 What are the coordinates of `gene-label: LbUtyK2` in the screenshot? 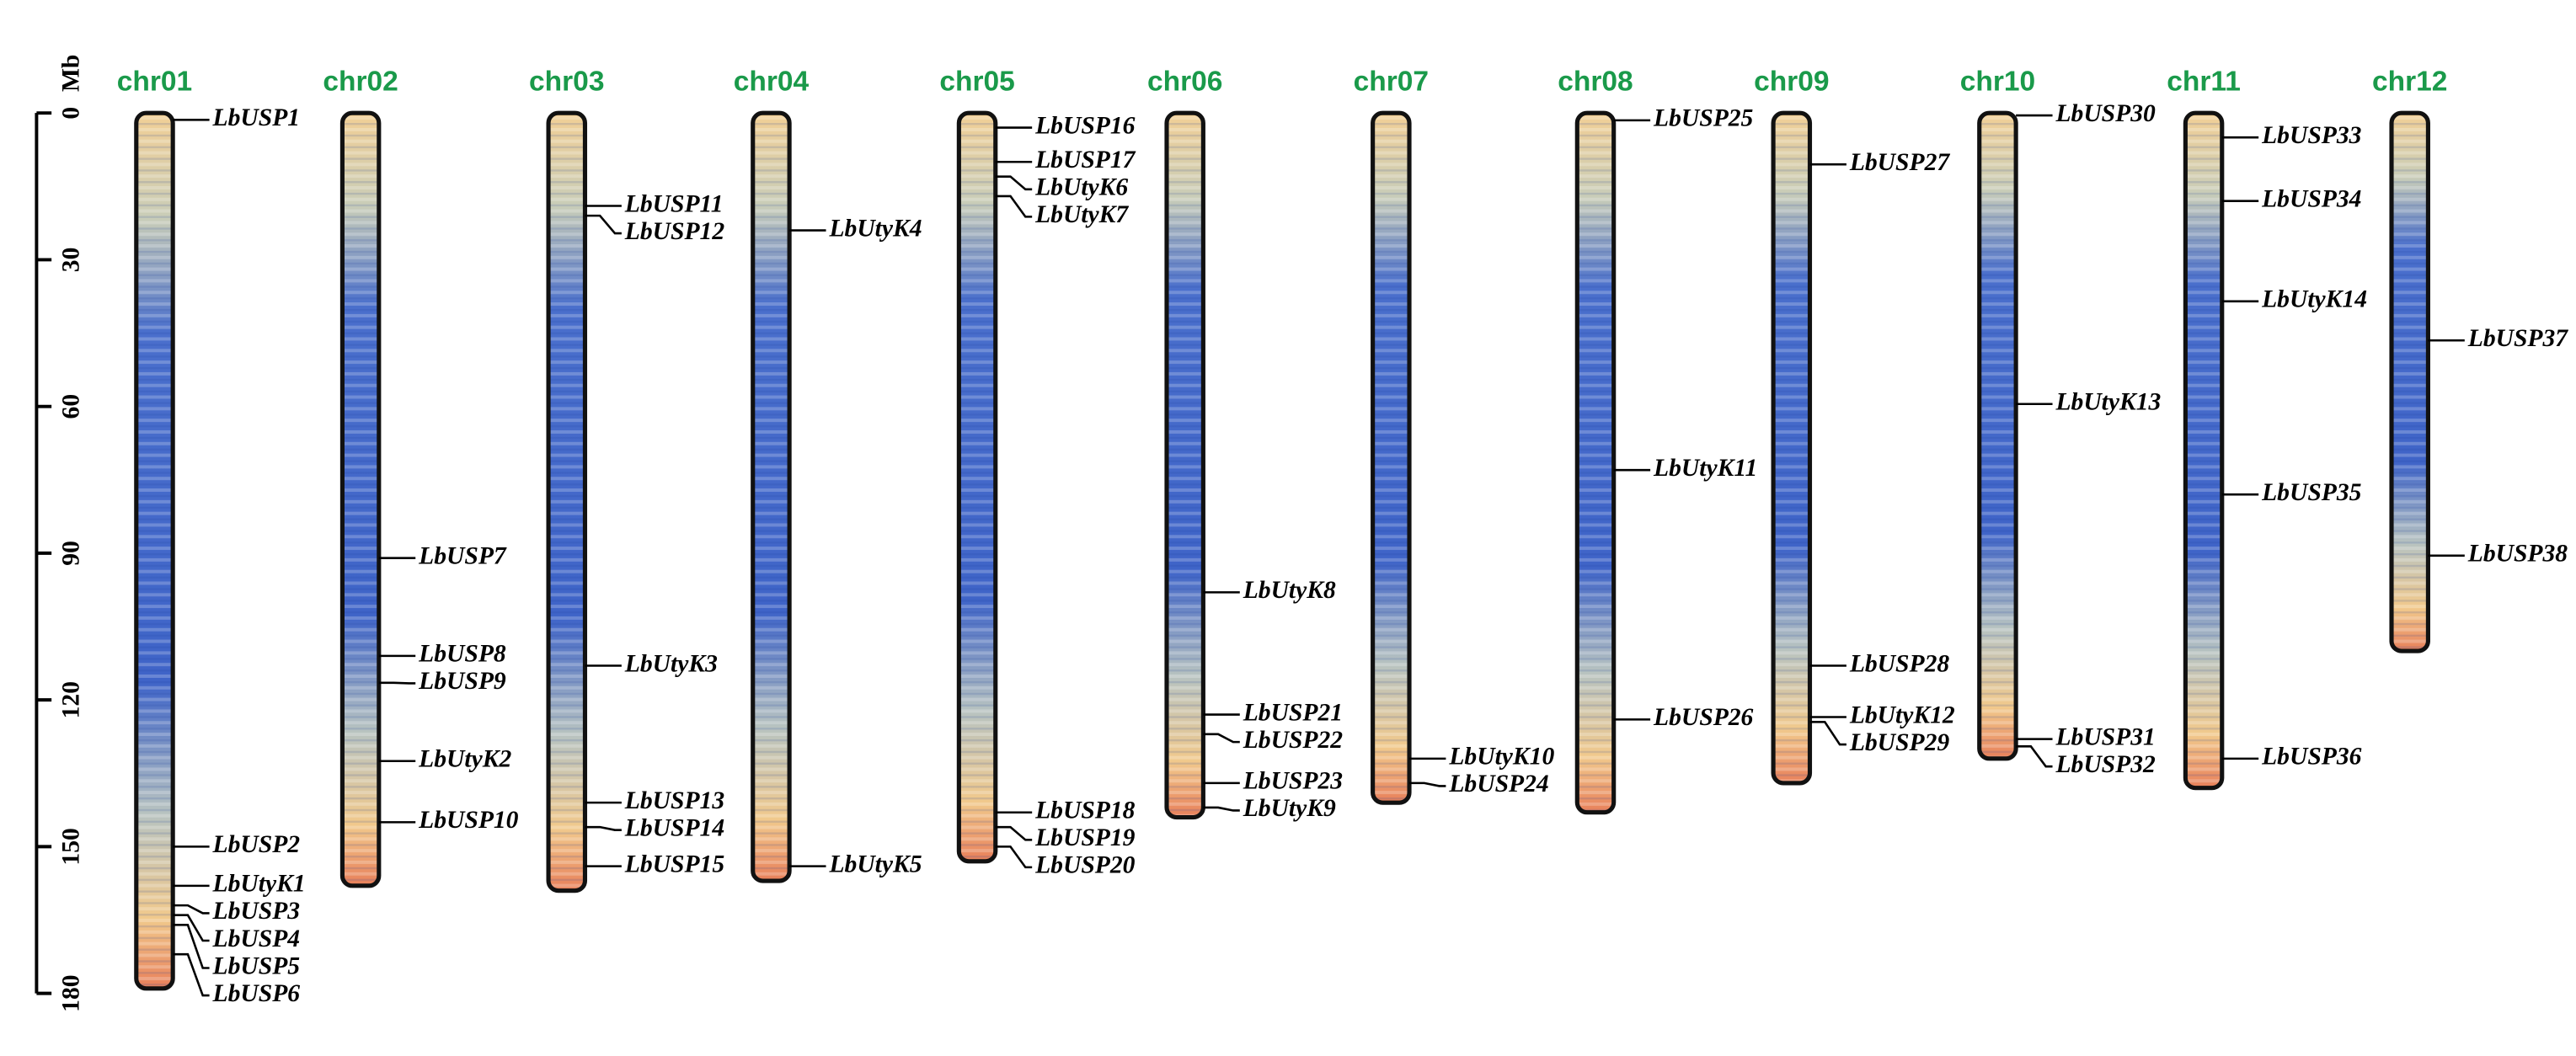 It's located at (464, 759).